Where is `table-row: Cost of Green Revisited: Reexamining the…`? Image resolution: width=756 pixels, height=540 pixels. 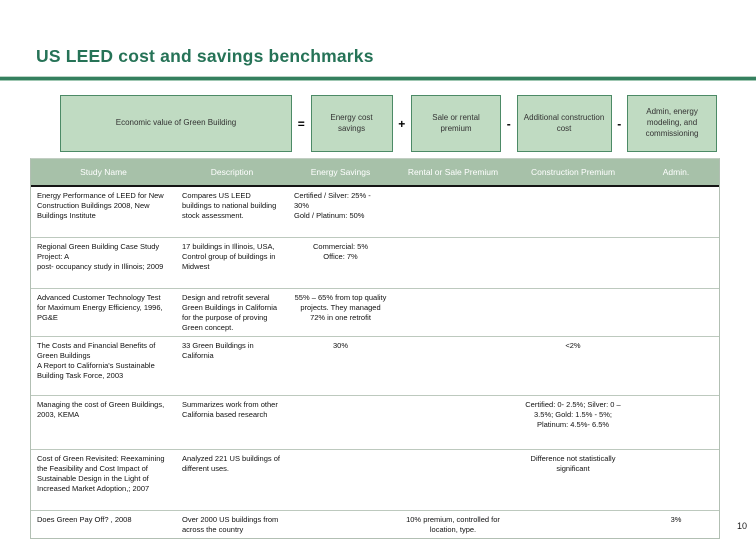 table-row: Cost of Green Revisited: Reexamining the… is located at coordinates (375, 481).